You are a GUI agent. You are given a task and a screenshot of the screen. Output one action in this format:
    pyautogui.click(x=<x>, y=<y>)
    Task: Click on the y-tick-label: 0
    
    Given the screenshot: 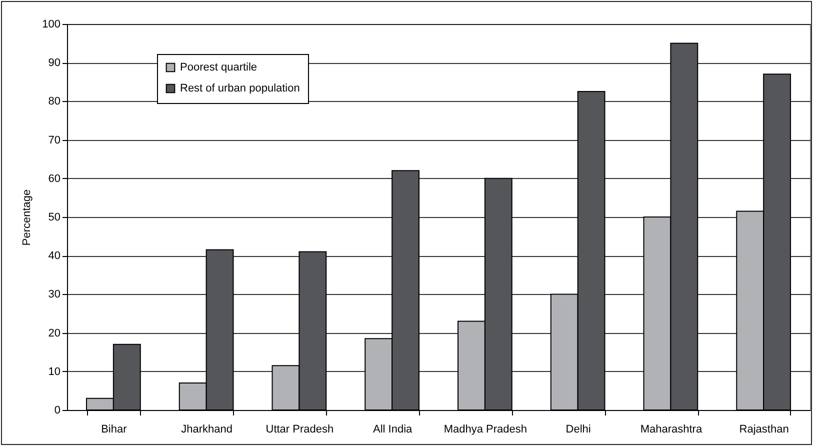 What is the action you would take?
    pyautogui.click(x=57, y=410)
    